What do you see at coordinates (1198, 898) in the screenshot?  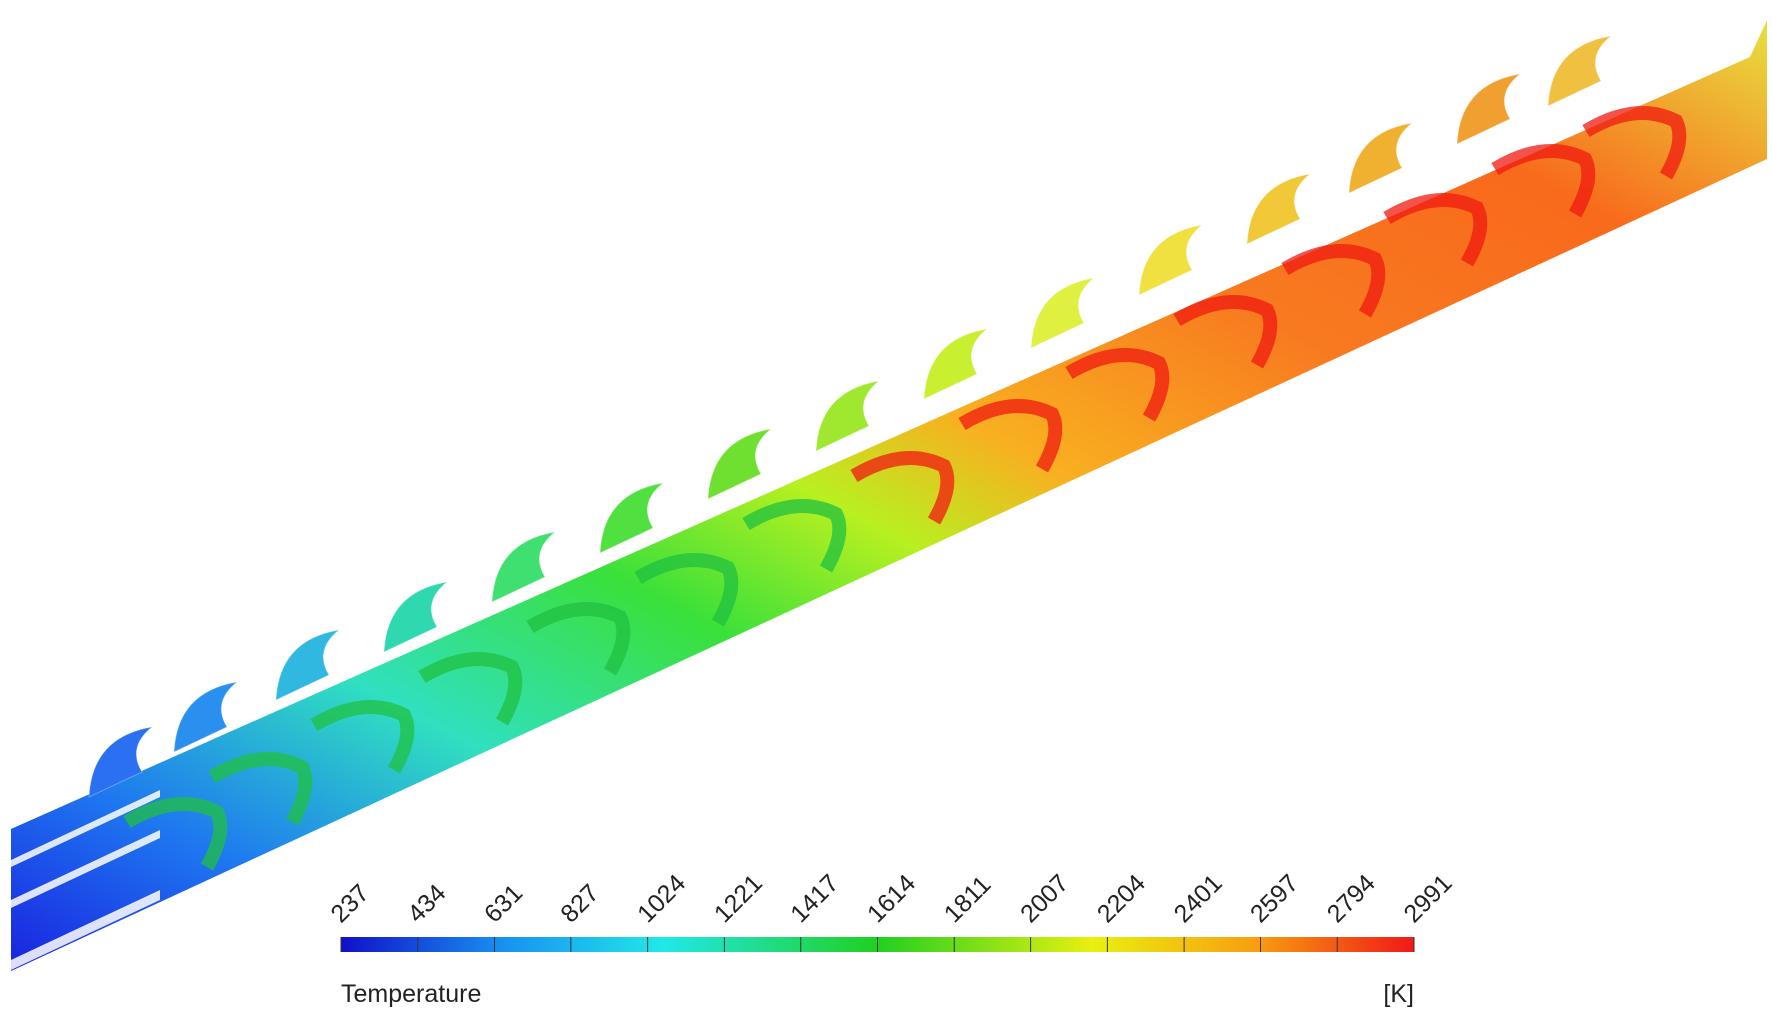 I see `colorbar-tick-label: 2401` at bounding box center [1198, 898].